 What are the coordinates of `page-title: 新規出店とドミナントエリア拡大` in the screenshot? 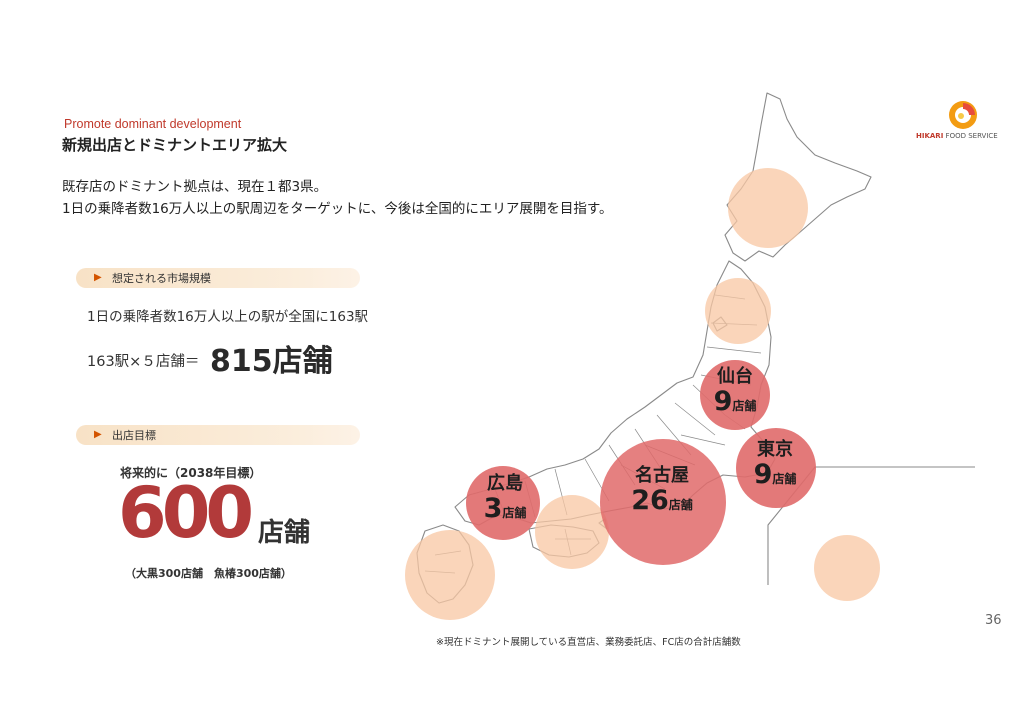 It's located at (175, 145).